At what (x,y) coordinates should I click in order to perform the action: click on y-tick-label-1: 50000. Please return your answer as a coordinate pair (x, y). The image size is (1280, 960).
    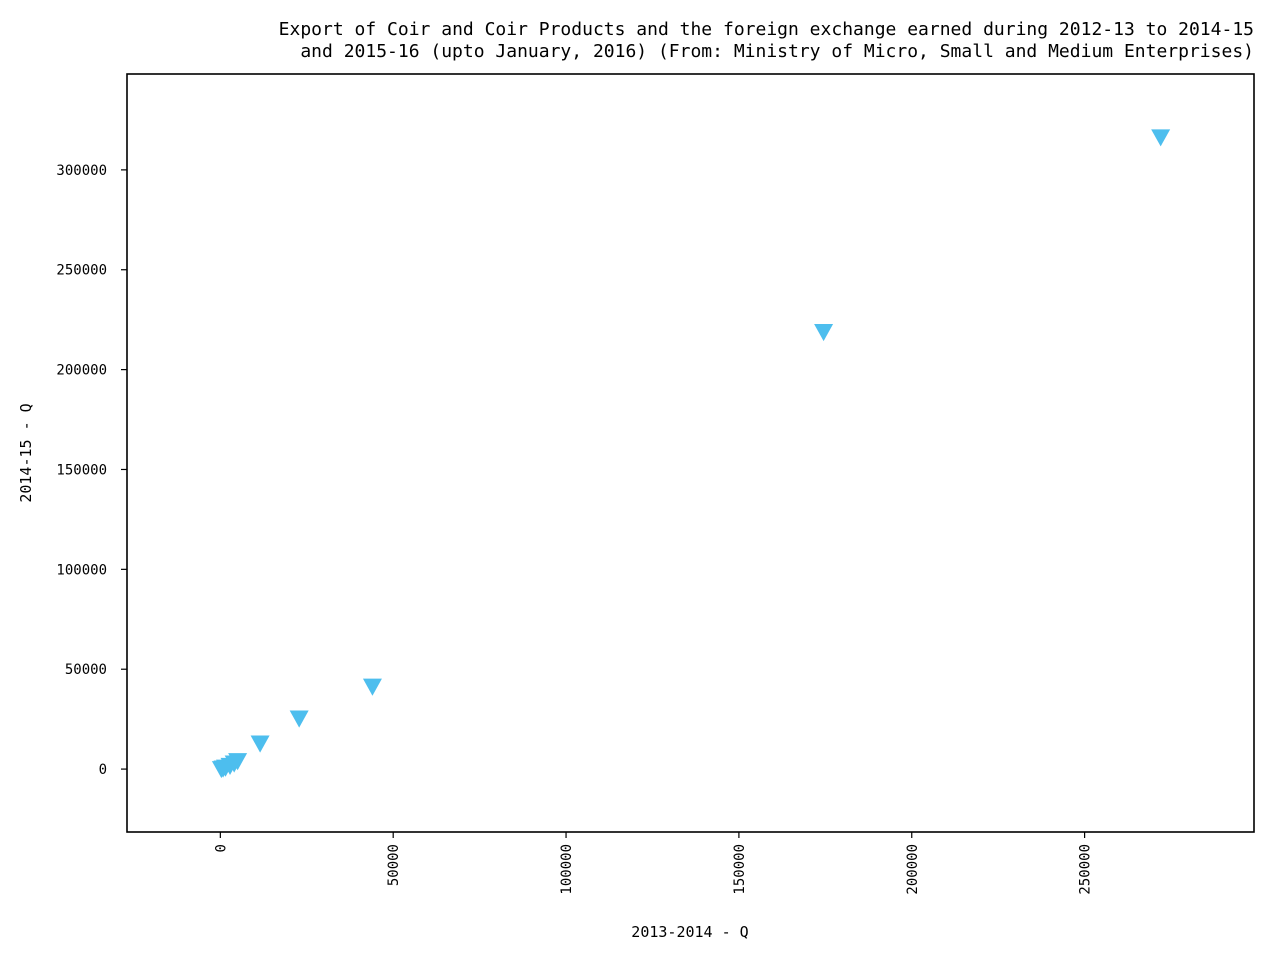
    Looking at the image, I should click on (86, 670).